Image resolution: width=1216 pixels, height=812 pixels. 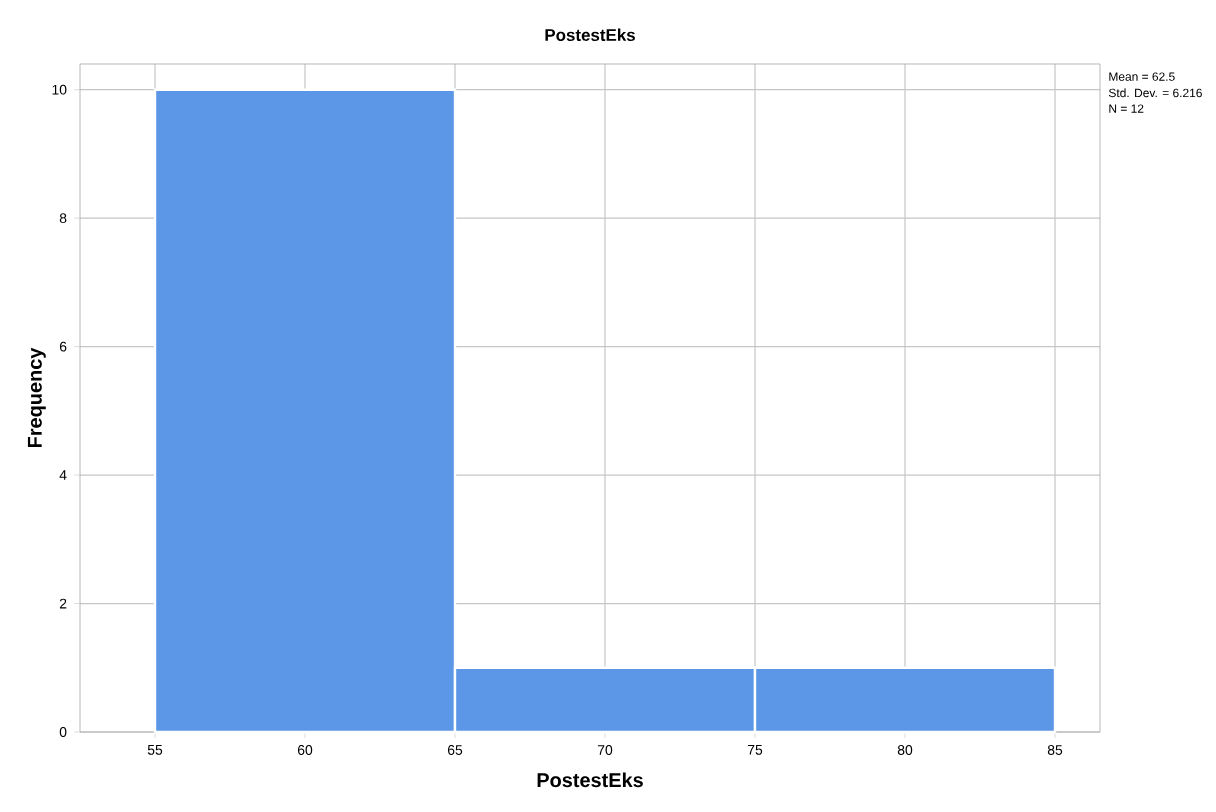 I want to click on chart-title: PostestEks, so click(x=590, y=34).